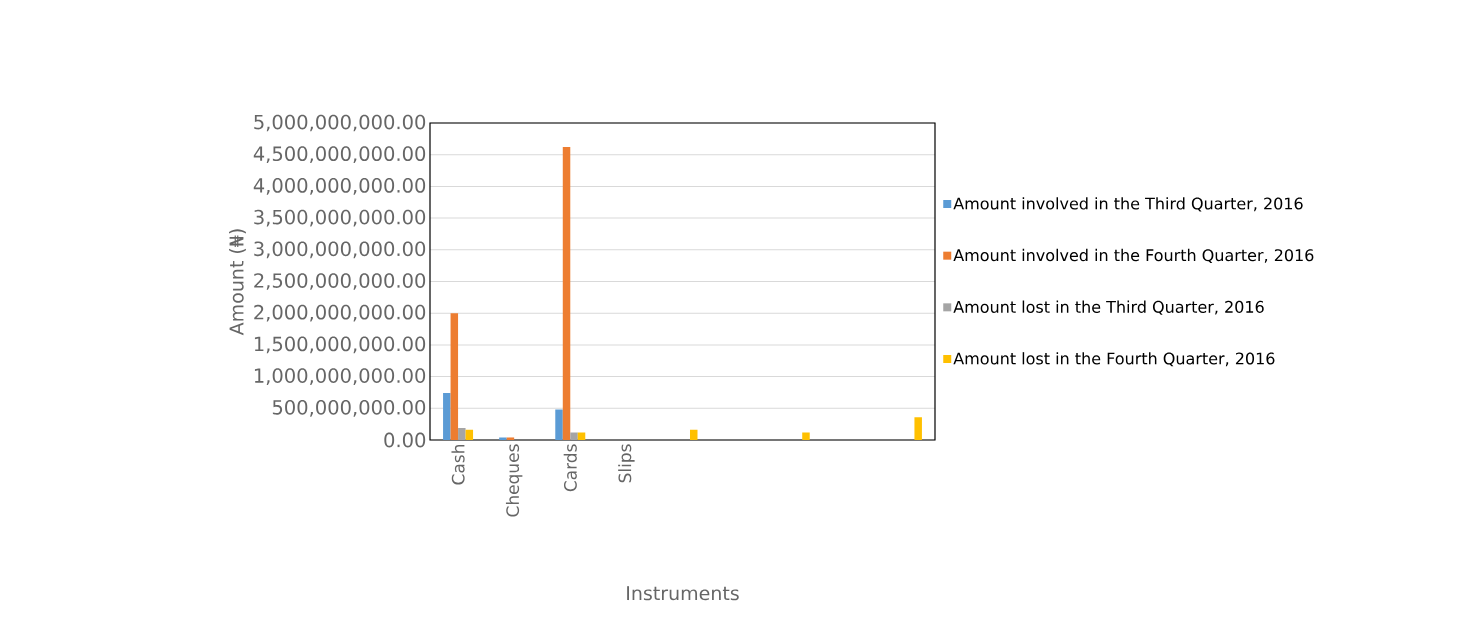 The width and height of the screenshot is (1475, 638). Describe the element at coordinates (339, 155) in the screenshot. I see `y-tick-label: 4,500,000,000.00` at that location.